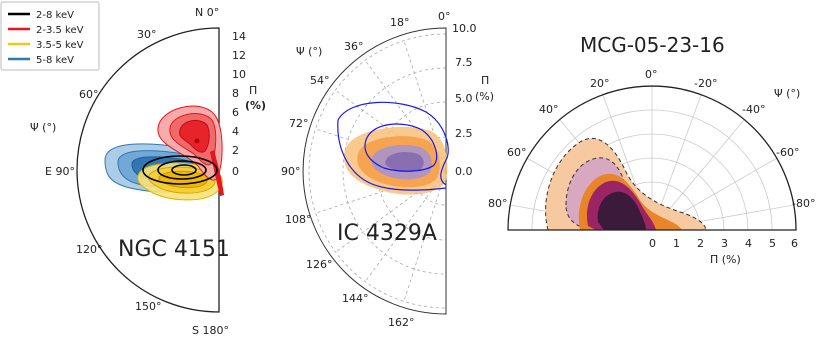 The image size is (816, 343). What do you see at coordinates (147, 34) in the screenshot?
I see `angle-tick-30: 30°` at bounding box center [147, 34].